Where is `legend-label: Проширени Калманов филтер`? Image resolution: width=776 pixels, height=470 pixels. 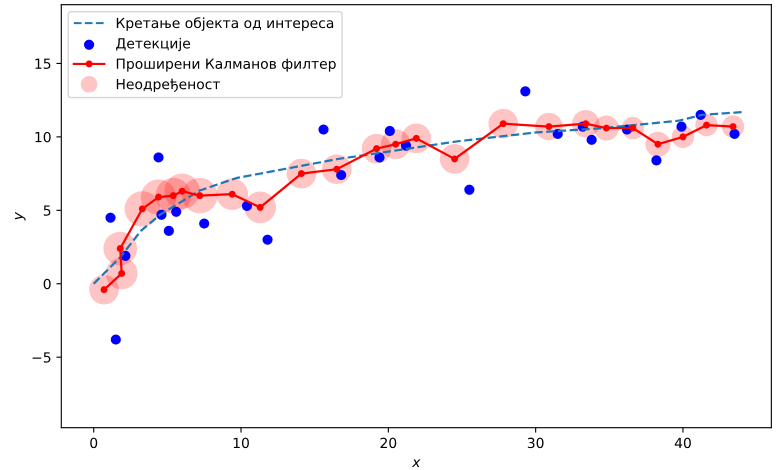 legend-label: Проширени Калманов филтер is located at coordinates (226, 65).